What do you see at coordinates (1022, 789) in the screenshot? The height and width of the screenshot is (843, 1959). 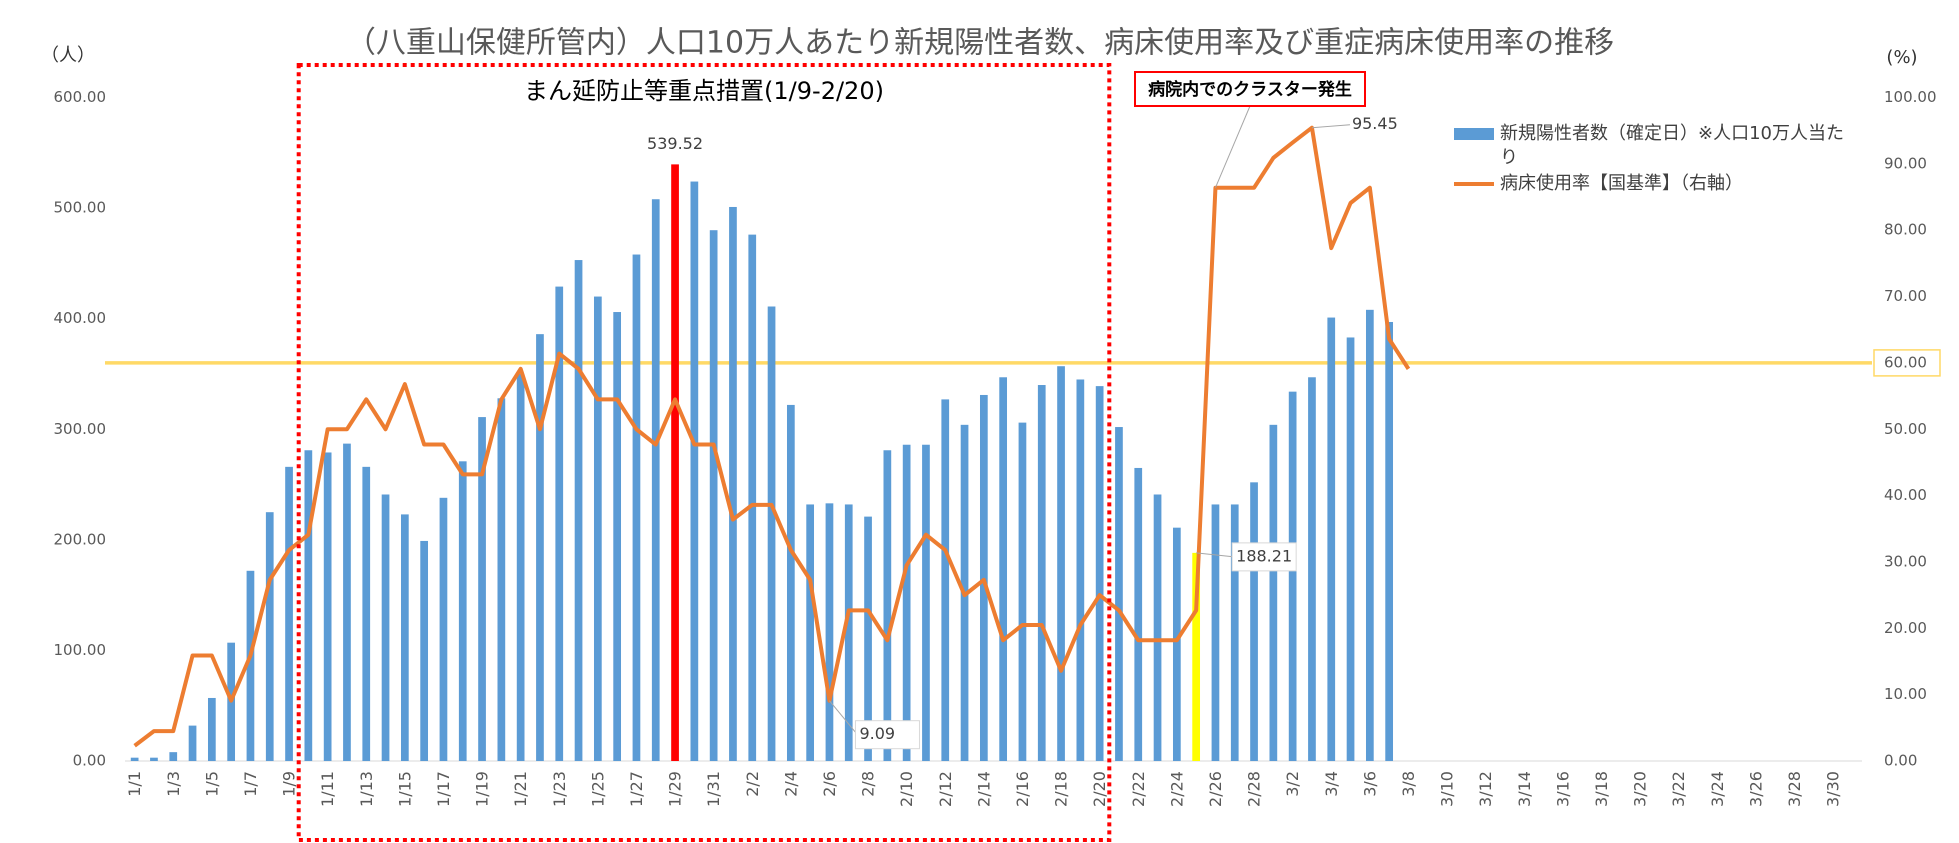 I see `x-tick-label: 2/16` at bounding box center [1022, 789].